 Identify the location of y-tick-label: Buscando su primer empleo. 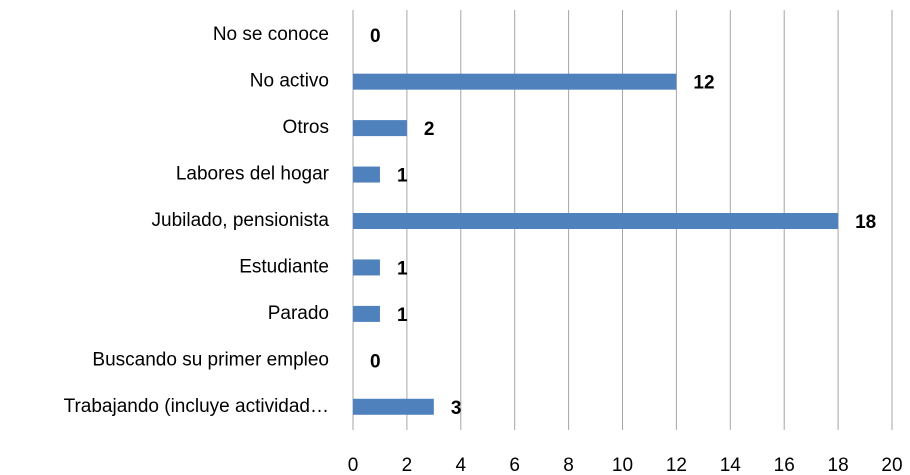
(210, 359).